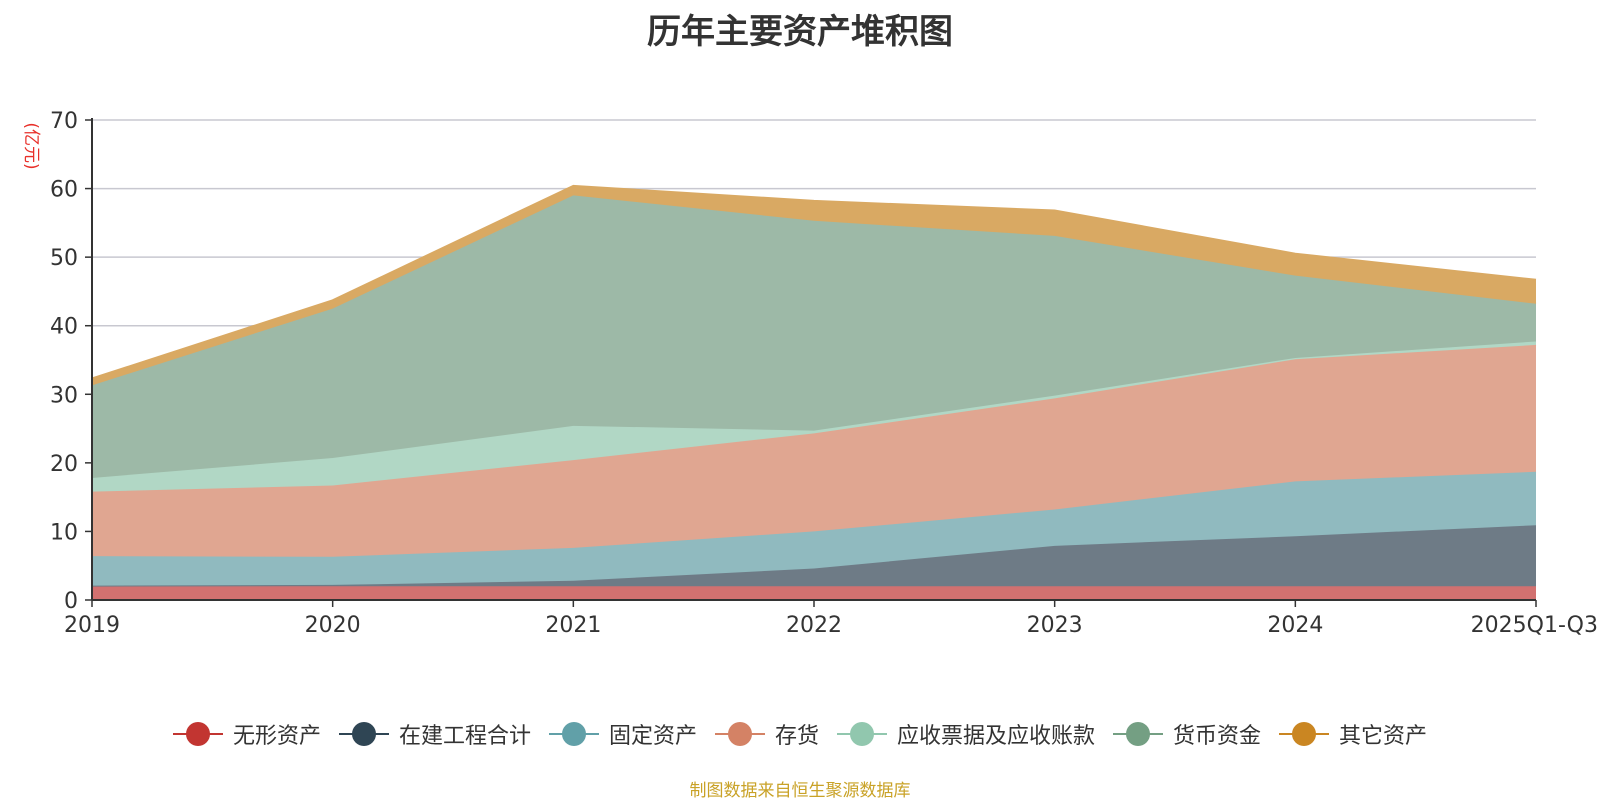  What do you see at coordinates (652, 736) in the screenshot?
I see `legend-label: 固定资产` at bounding box center [652, 736].